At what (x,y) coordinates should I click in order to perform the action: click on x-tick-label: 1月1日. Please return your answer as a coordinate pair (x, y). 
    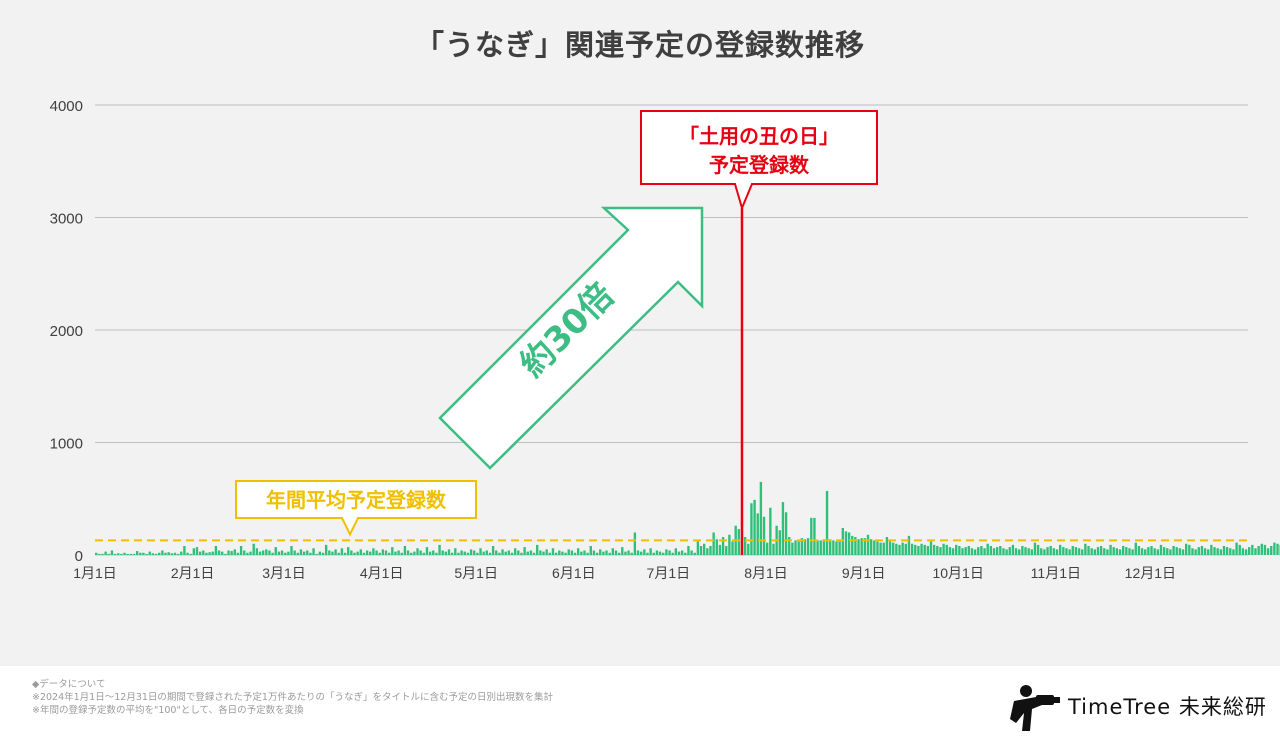
    Looking at the image, I should click on (95, 573).